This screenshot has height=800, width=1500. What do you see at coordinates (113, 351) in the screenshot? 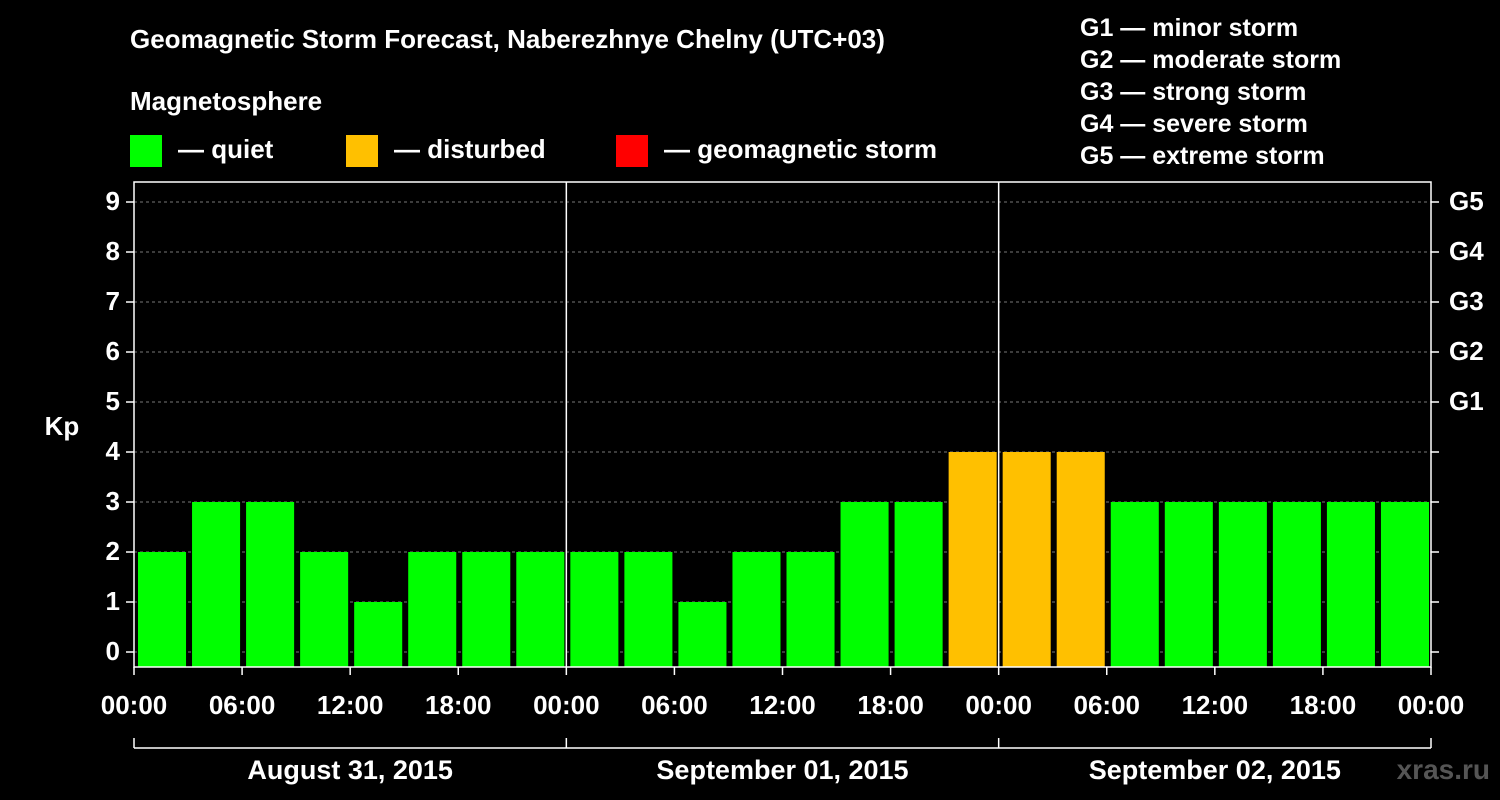
I see `y-tick-label: 6` at bounding box center [113, 351].